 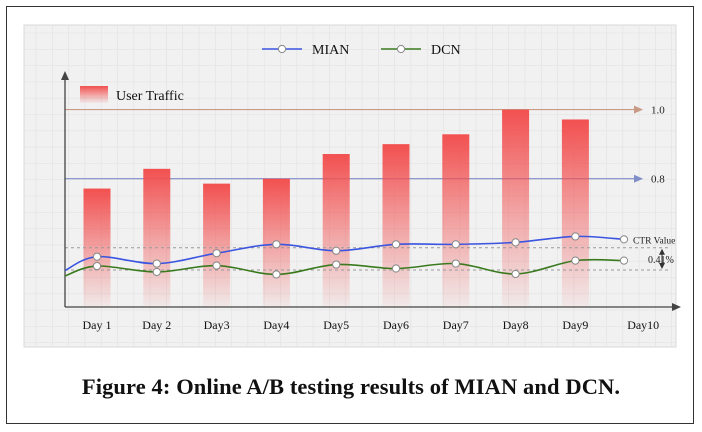 I want to click on x-tick-label-8: Day8, so click(x=516, y=325).